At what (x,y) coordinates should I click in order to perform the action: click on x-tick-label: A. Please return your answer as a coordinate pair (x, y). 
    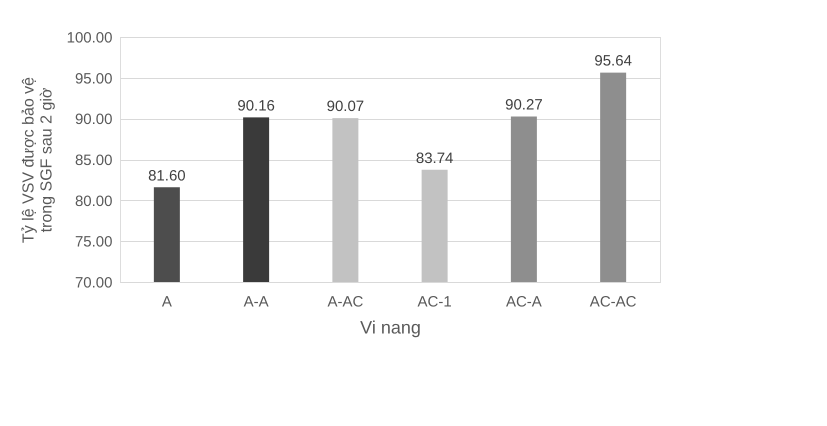
    Looking at the image, I should click on (167, 302).